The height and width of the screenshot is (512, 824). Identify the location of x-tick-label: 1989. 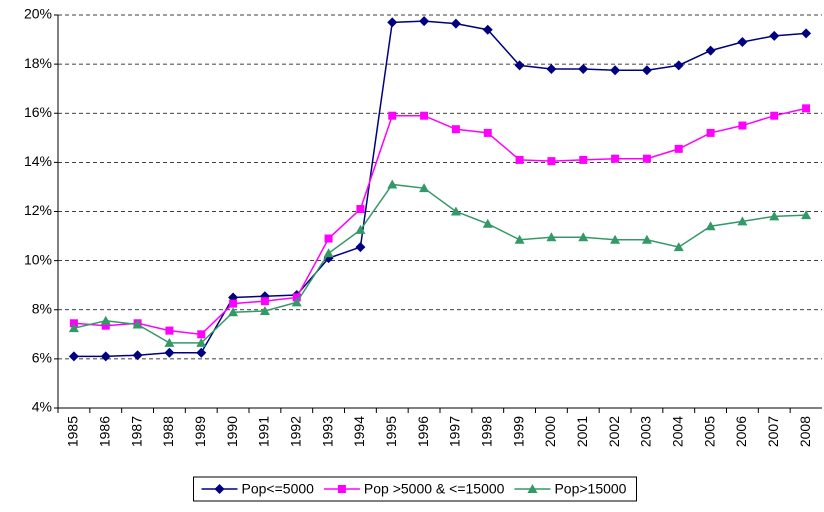
(200, 431).